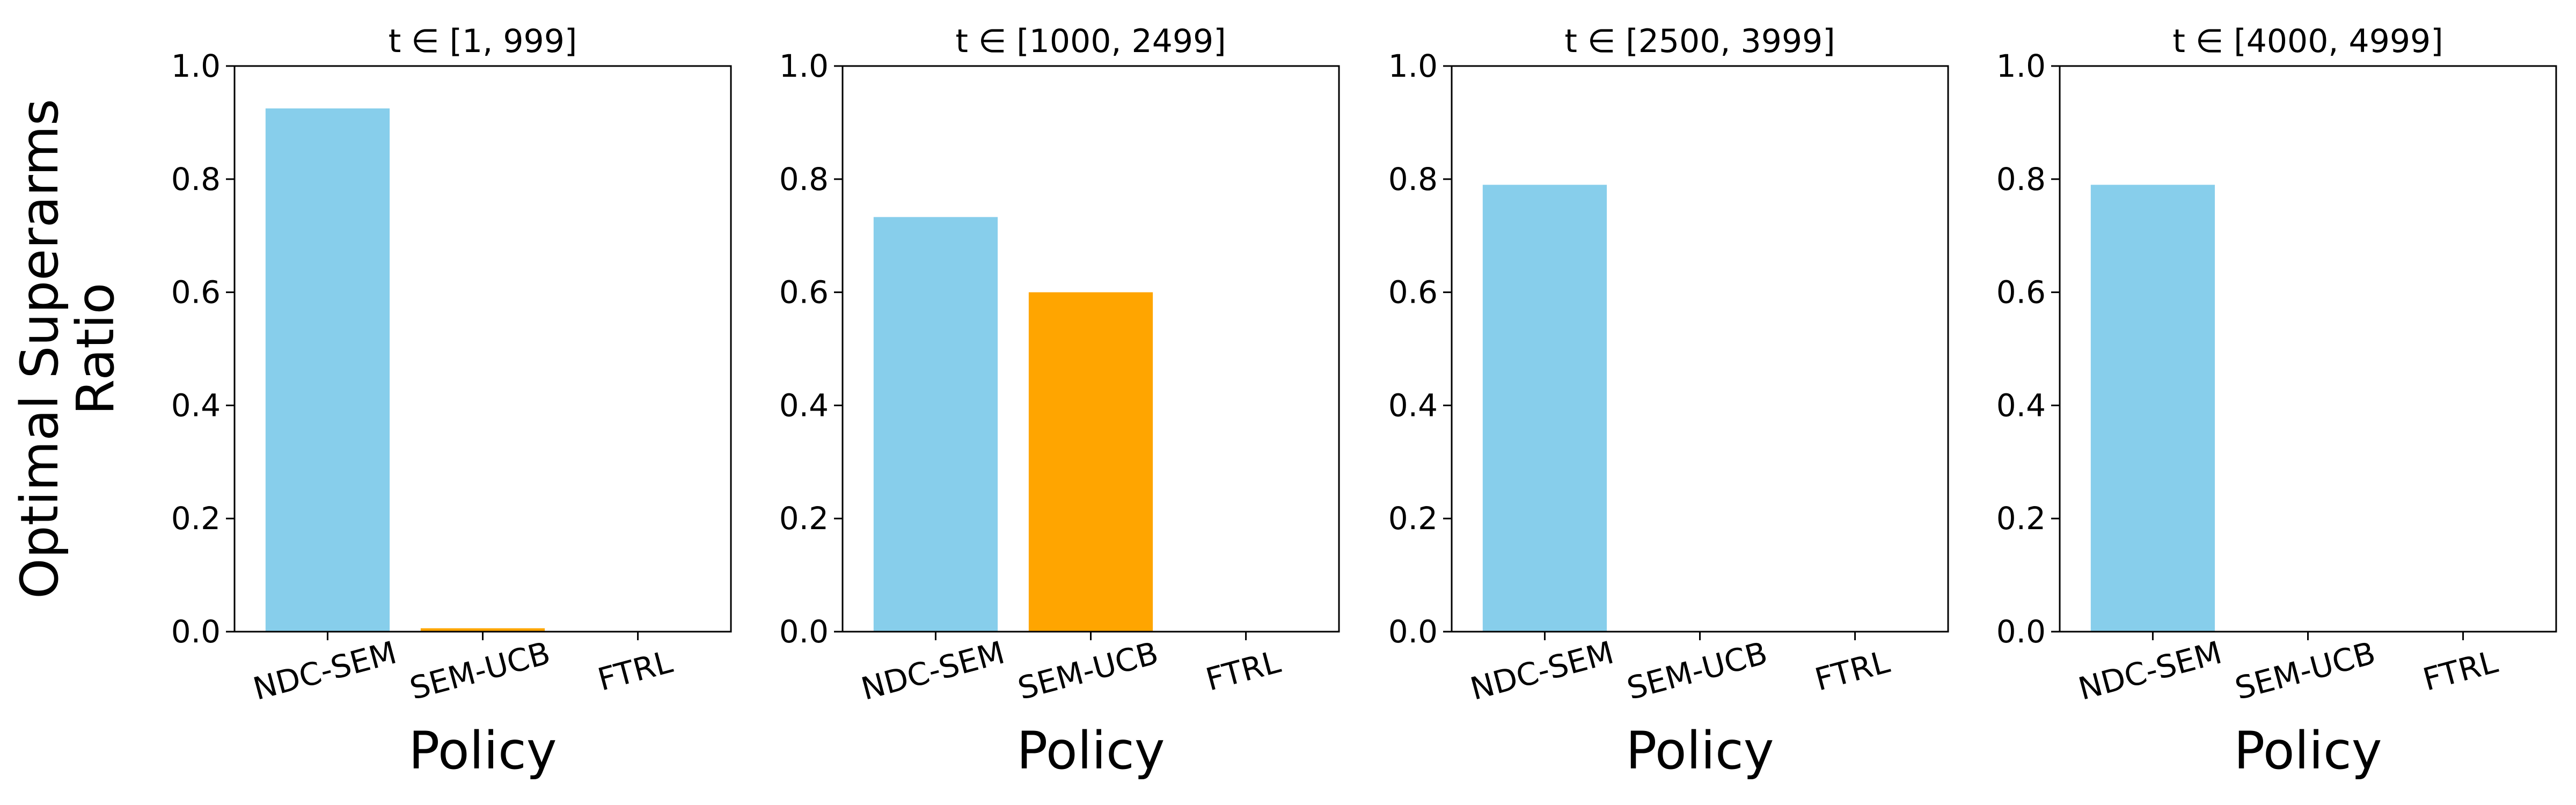  What do you see at coordinates (1090, 41) in the screenshot?
I see `chart-title: t ∈ [1000, 2499]` at bounding box center [1090, 41].